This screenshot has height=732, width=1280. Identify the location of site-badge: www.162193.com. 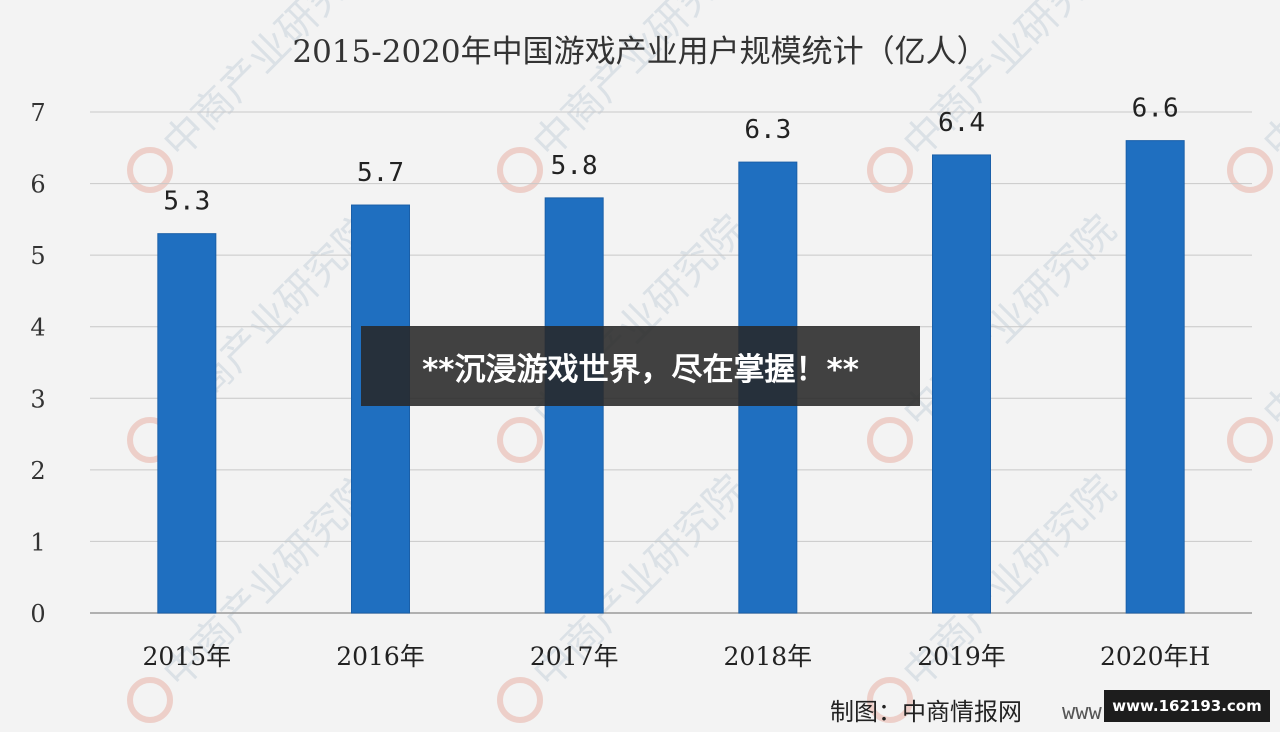
(1187, 706).